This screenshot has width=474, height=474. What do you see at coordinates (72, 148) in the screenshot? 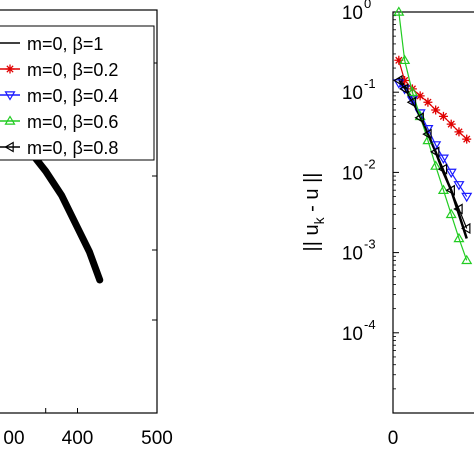
I see `legend-label-4: m=0, β=0.8` at bounding box center [72, 148].